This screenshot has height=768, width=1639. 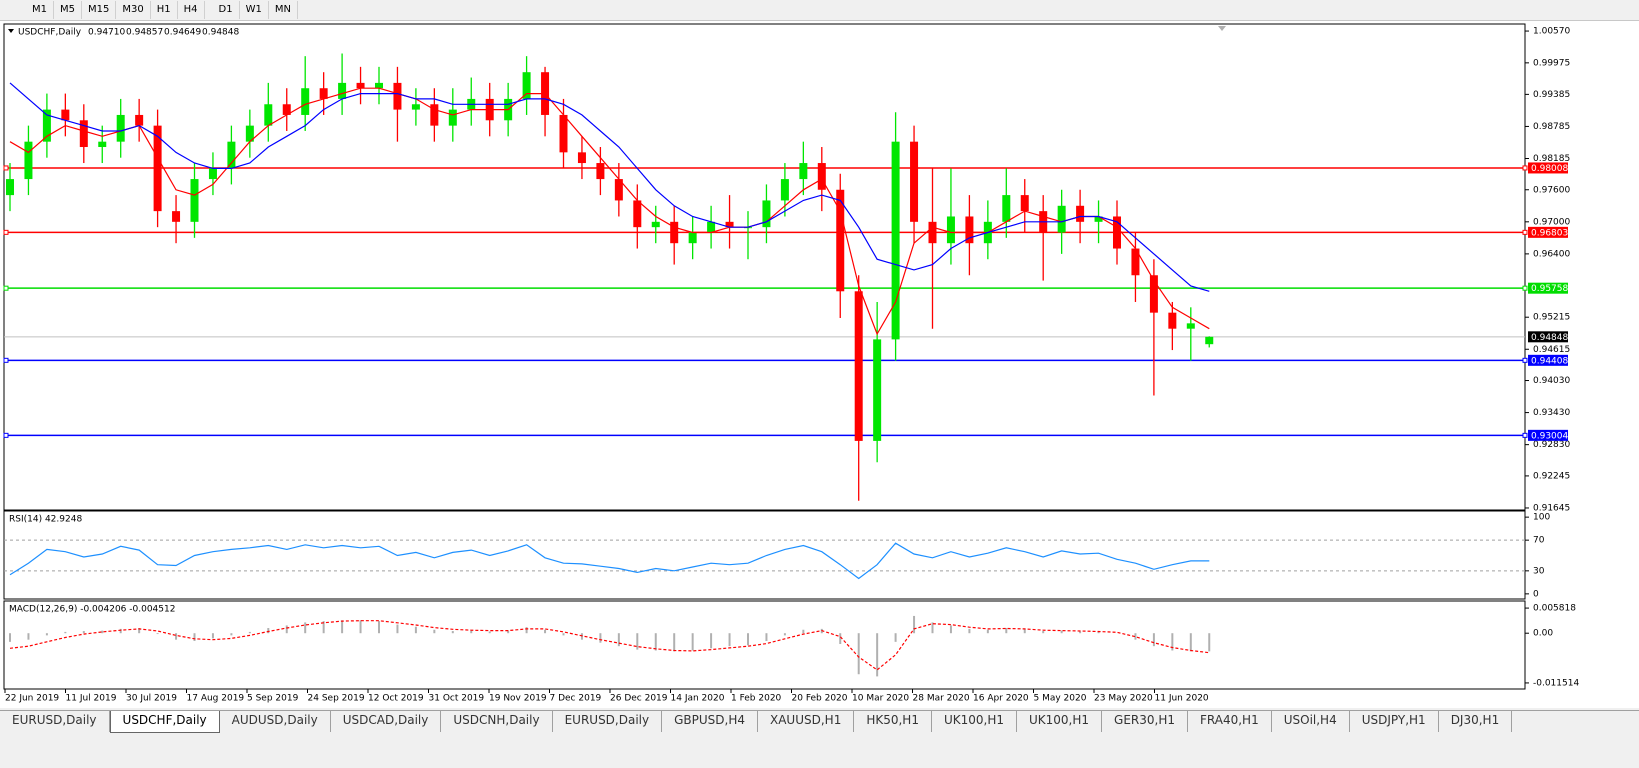 I want to click on chart-tab: GBPUSD,H4, so click(x=710, y=721).